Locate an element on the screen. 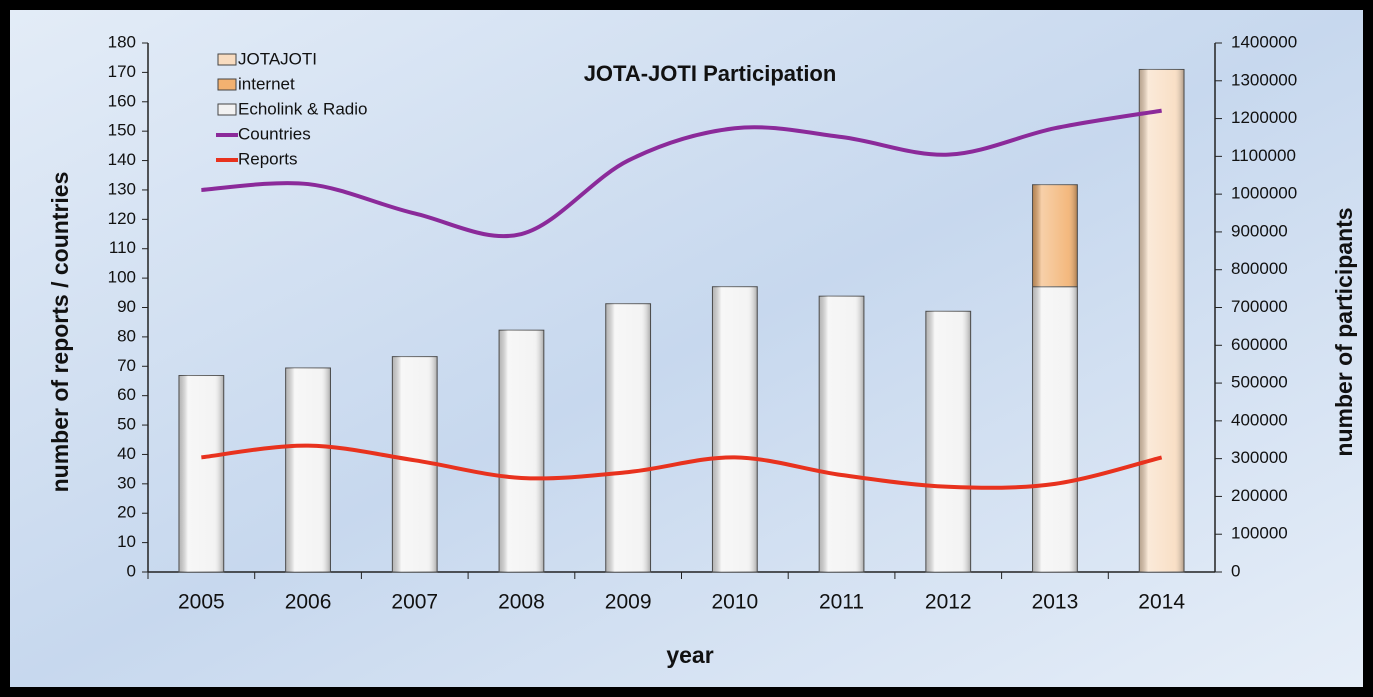  y-axis-title: number of reports / countries is located at coordinates (60, 332).